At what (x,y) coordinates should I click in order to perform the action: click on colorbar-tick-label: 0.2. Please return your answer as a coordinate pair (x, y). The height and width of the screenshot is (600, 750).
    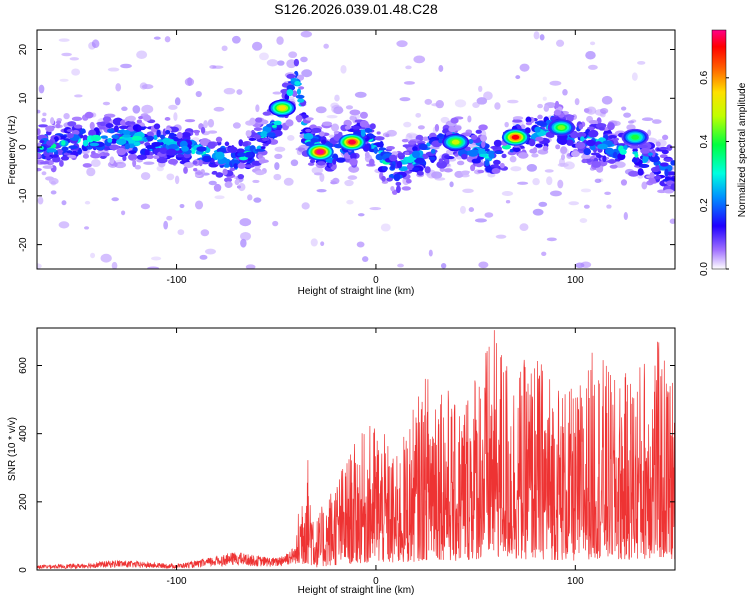
    Looking at the image, I should click on (704, 205).